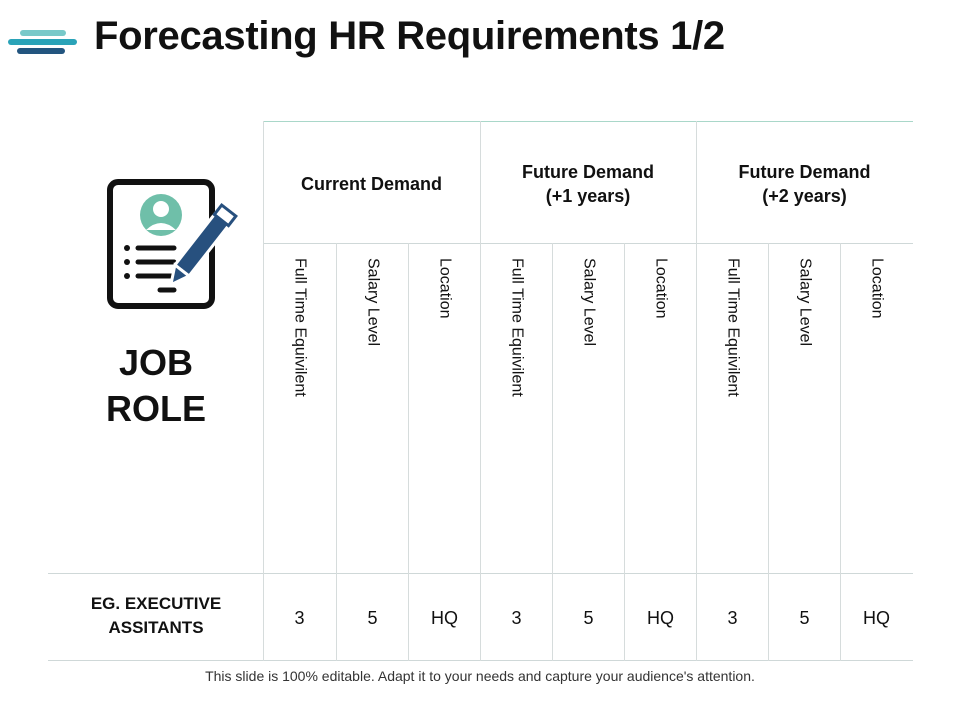  Describe the element at coordinates (804, 184) in the screenshot. I see `group-header-future-2: Future Demand (+2 years)` at that location.